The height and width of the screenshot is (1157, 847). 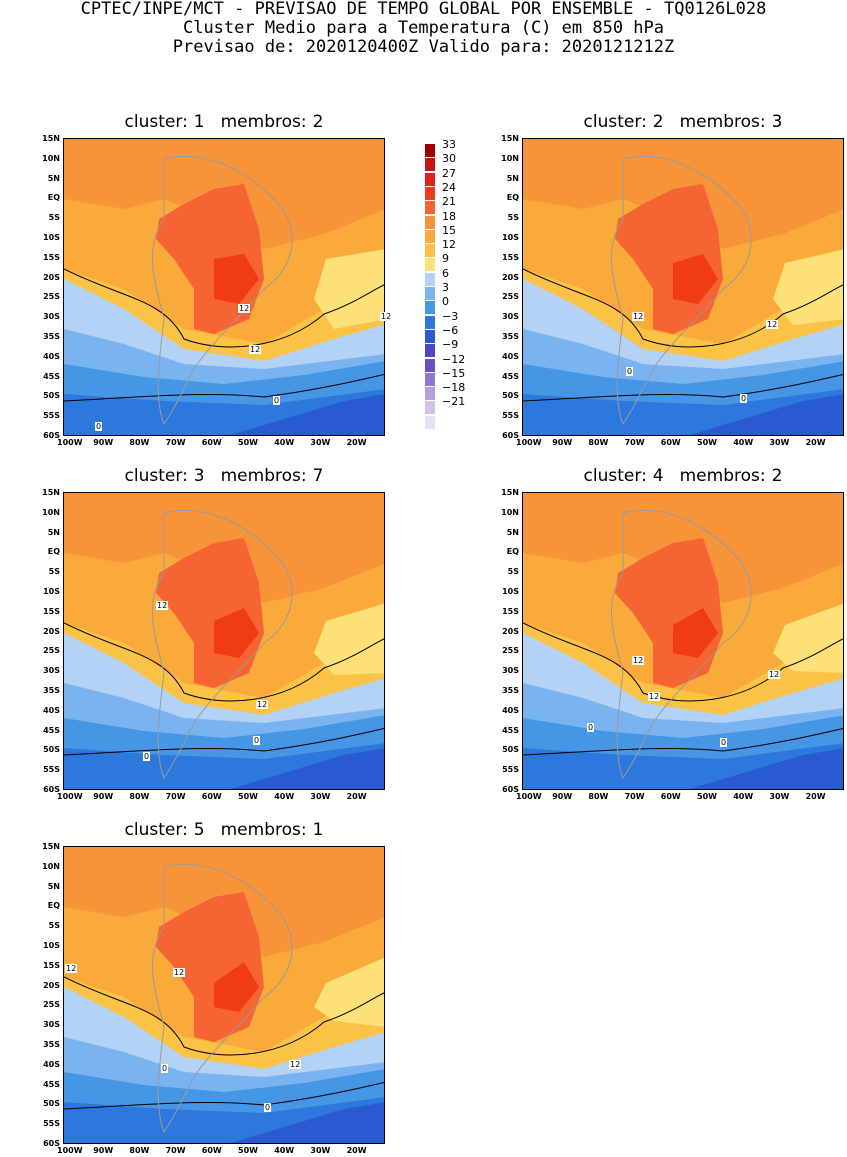 I want to click on legend-value-label: 21, so click(x=449, y=202).